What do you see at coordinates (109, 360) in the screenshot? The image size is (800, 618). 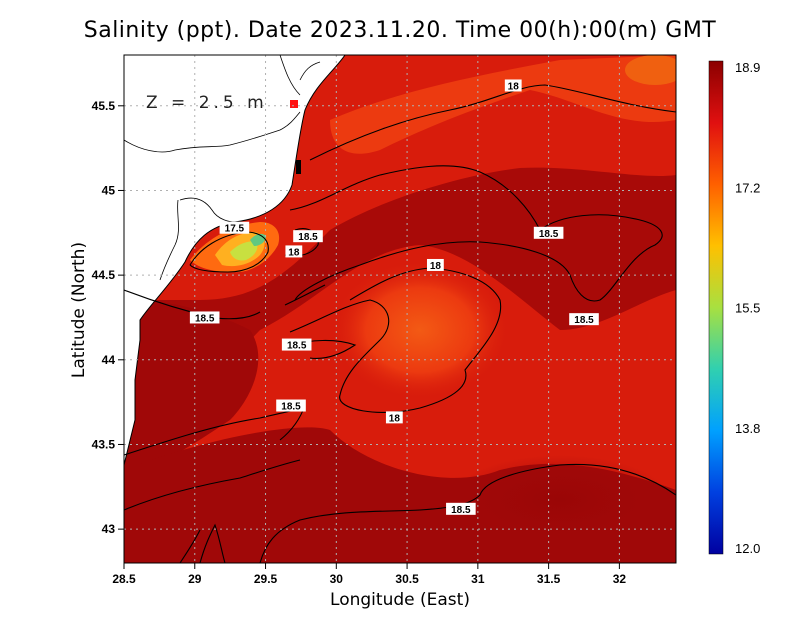 I see `y-tick-label: 44` at bounding box center [109, 360].